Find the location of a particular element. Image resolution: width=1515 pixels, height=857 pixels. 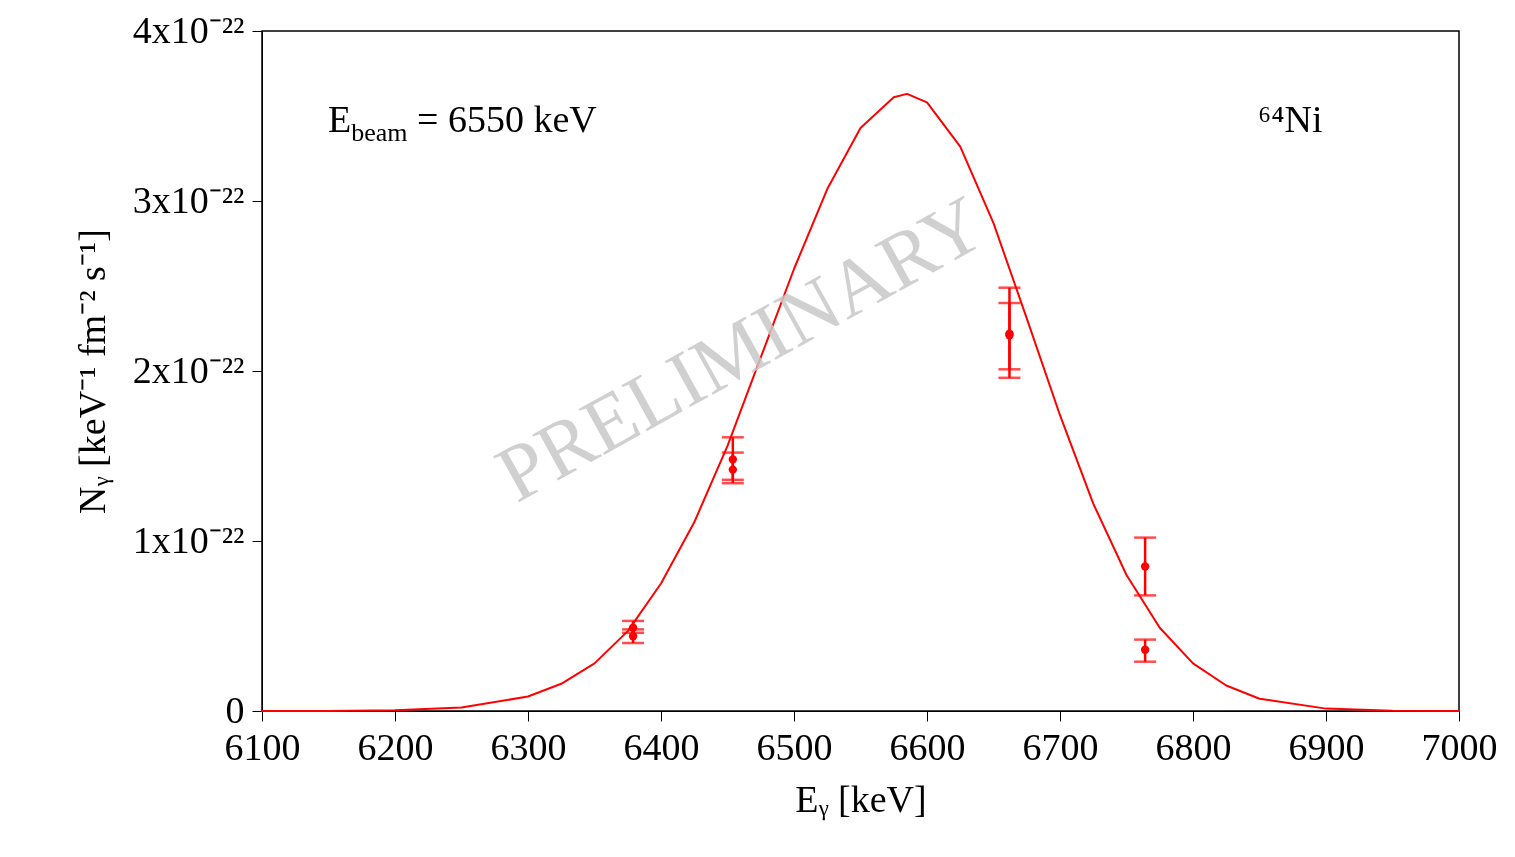

annotation: ⁶⁴Ni is located at coordinates (1290, 119).